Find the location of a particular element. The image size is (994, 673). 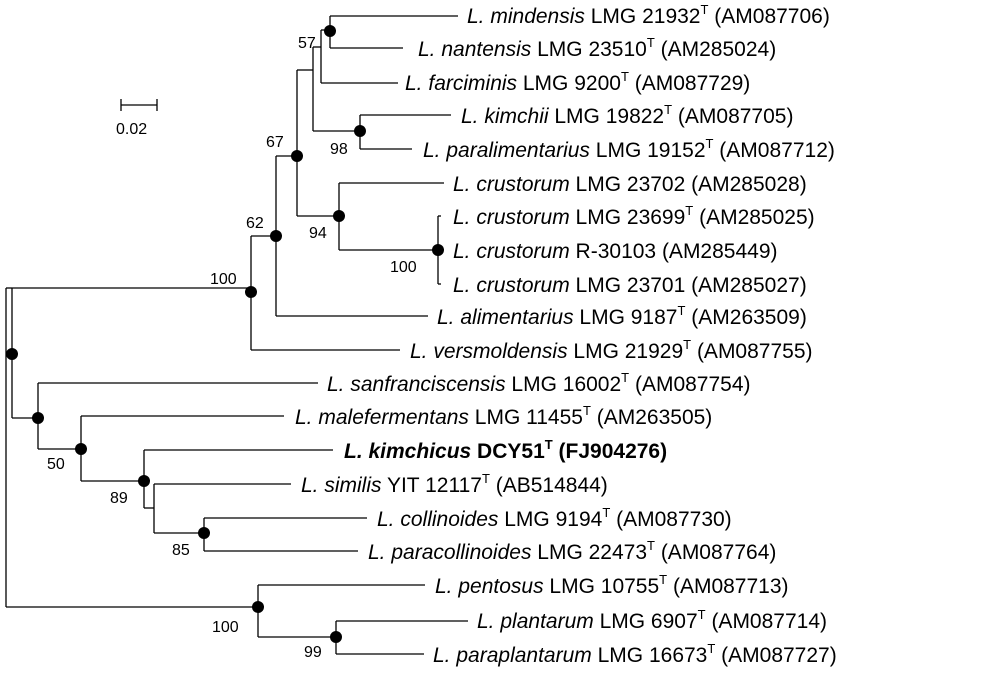

bootstrap-67: 67 is located at coordinates (275, 142).